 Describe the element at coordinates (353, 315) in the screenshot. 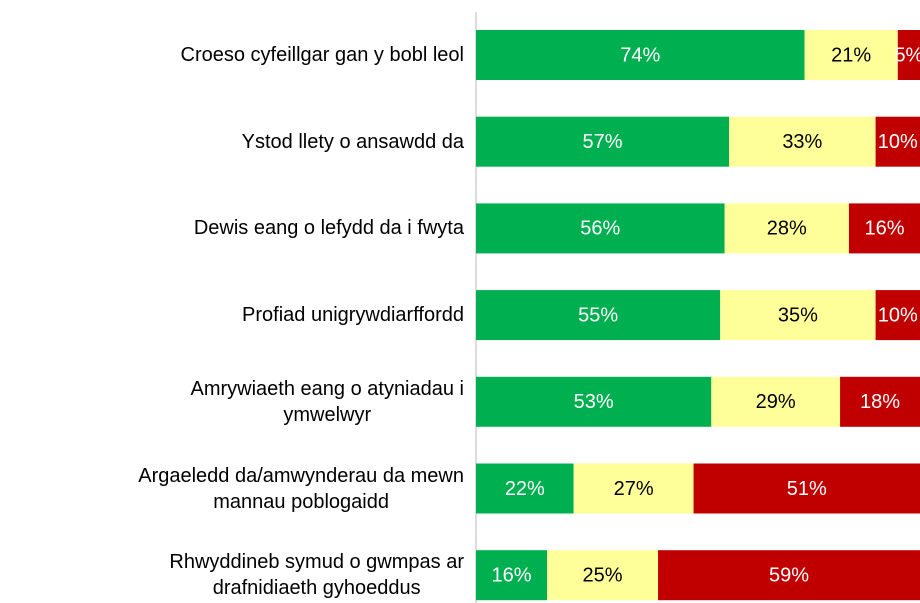

I see `category-text: Profiad unigrywdiarffordd` at that location.